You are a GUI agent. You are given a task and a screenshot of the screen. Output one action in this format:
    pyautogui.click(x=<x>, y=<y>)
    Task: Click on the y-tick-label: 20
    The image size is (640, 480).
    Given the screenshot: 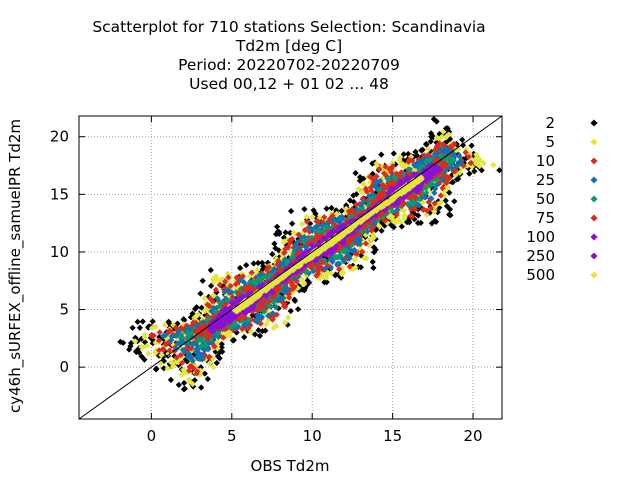 What is the action you would take?
    pyautogui.click(x=59, y=137)
    